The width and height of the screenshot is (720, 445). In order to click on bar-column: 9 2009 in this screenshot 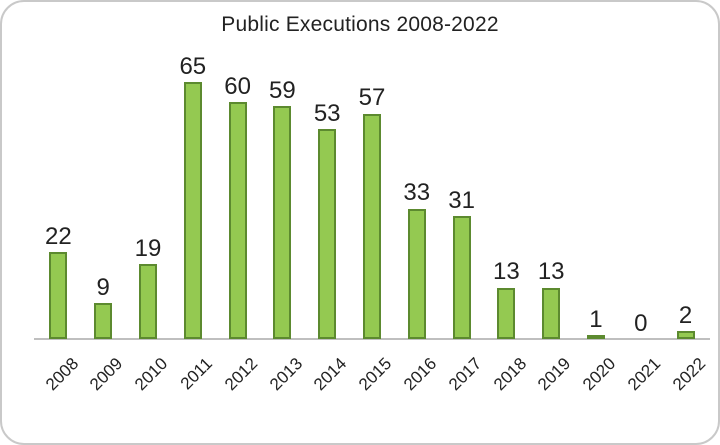, I will do `click(103, 218)`.